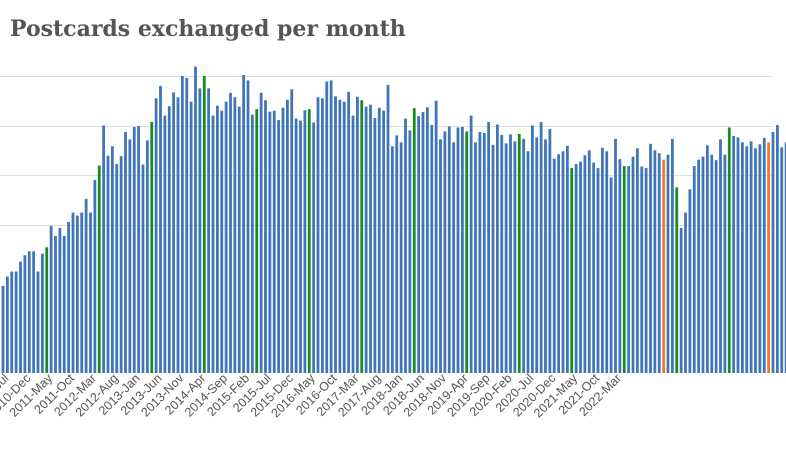  What do you see at coordinates (6, 385) in the screenshot?
I see `x-tick-label: 0-Jul` at bounding box center [6, 385].